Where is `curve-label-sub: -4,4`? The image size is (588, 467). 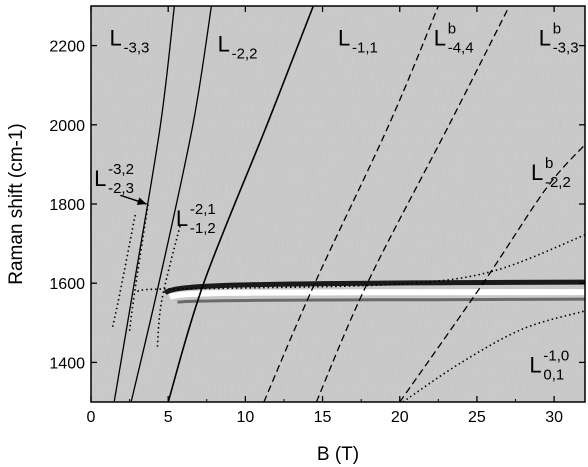 curve-label-sub: -4,4 is located at coordinates (461, 48).